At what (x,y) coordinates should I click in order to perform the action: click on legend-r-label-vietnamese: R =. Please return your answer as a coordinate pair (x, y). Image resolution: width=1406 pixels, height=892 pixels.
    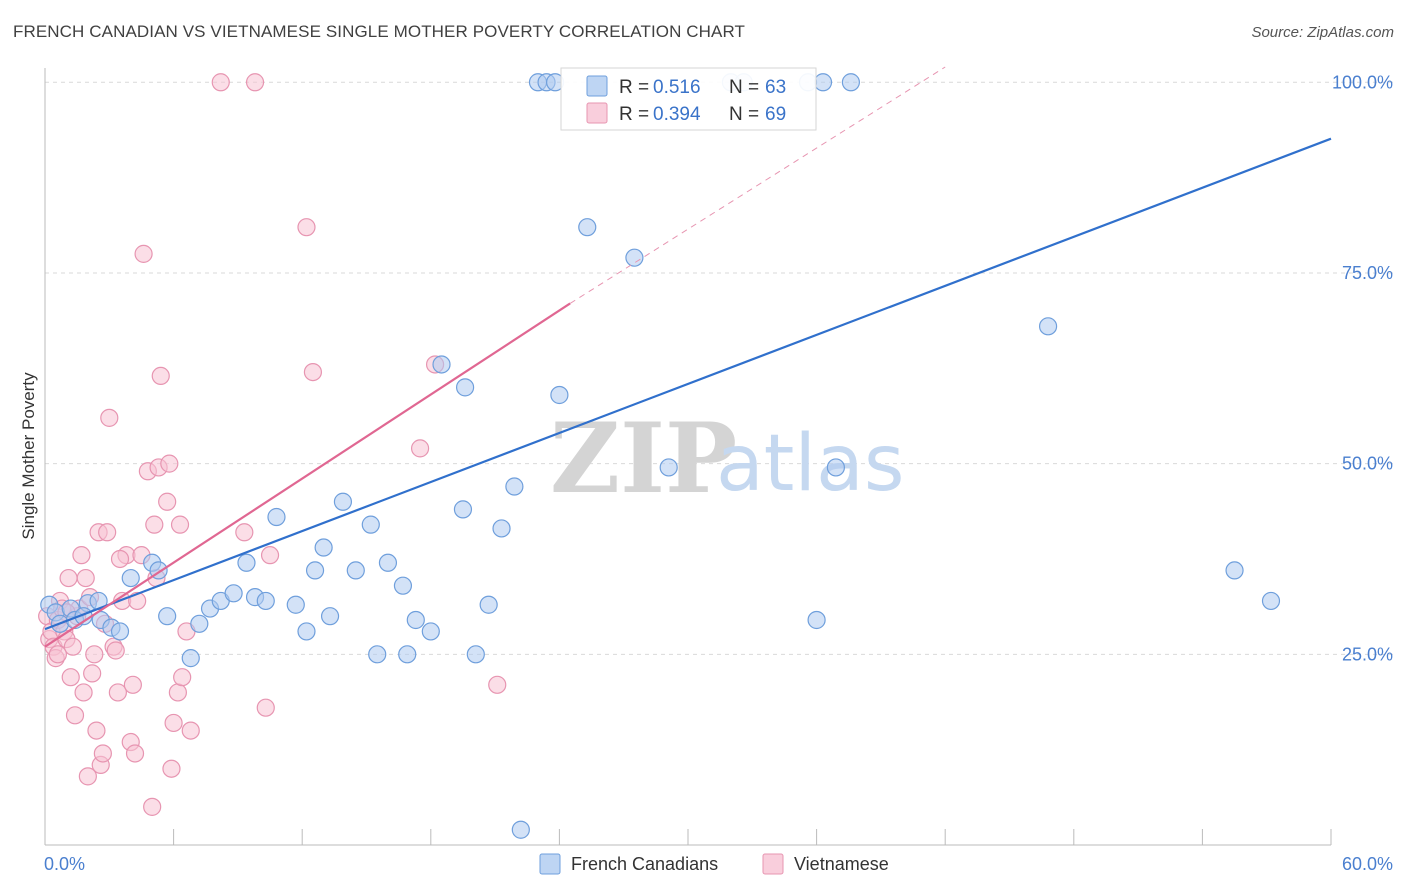
    Looking at the image, I should click on (634, 114).